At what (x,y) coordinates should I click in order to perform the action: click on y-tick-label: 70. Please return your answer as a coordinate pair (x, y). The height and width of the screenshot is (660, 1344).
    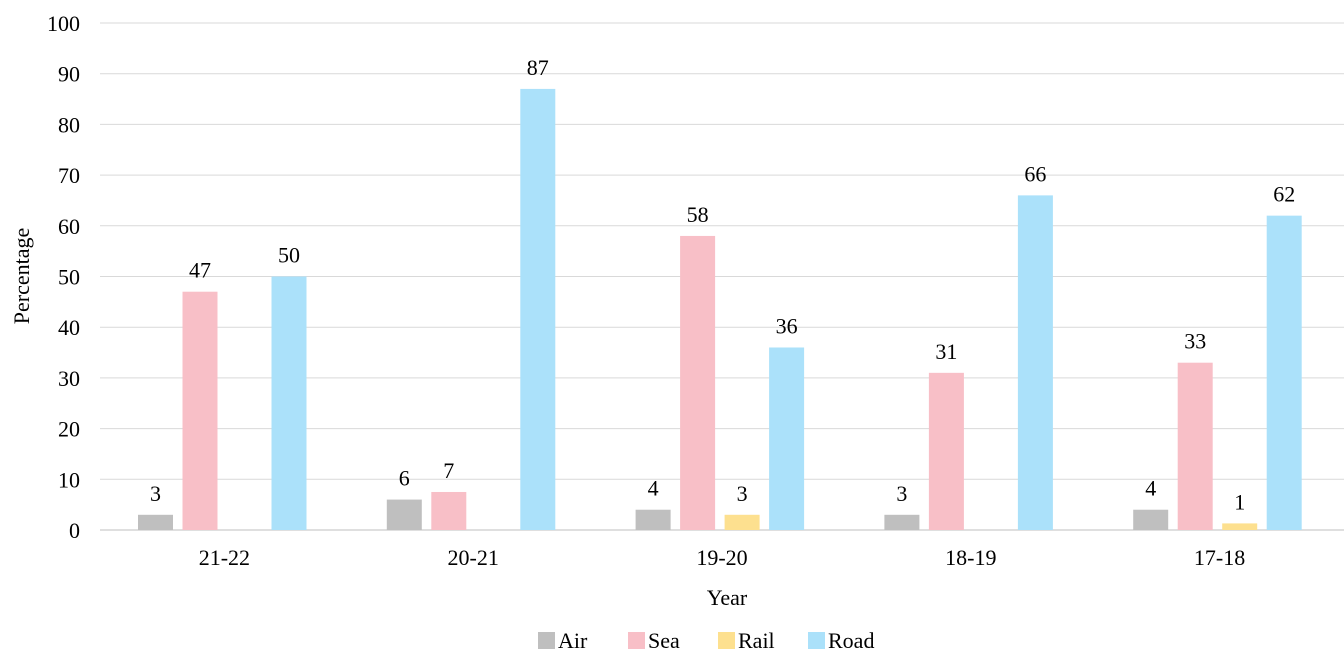
    Looking at the image, I should click on (69, 175).